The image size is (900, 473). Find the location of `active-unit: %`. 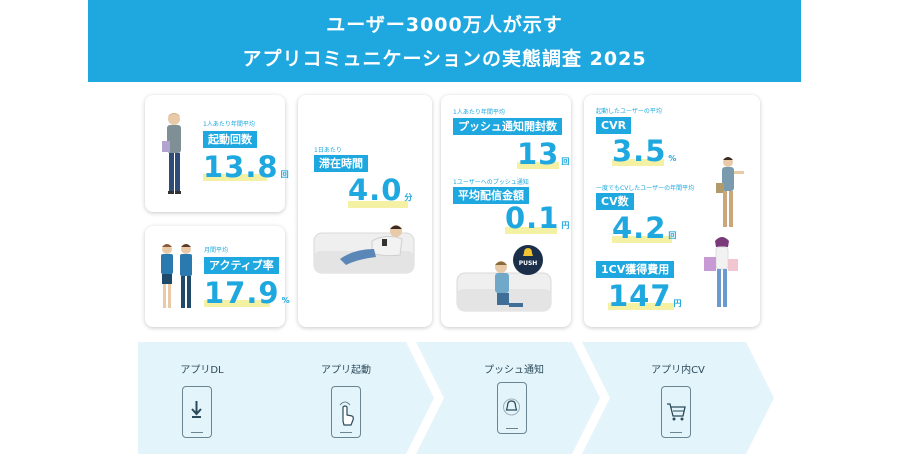

active-unit: % is located at coordinates (286, 300).